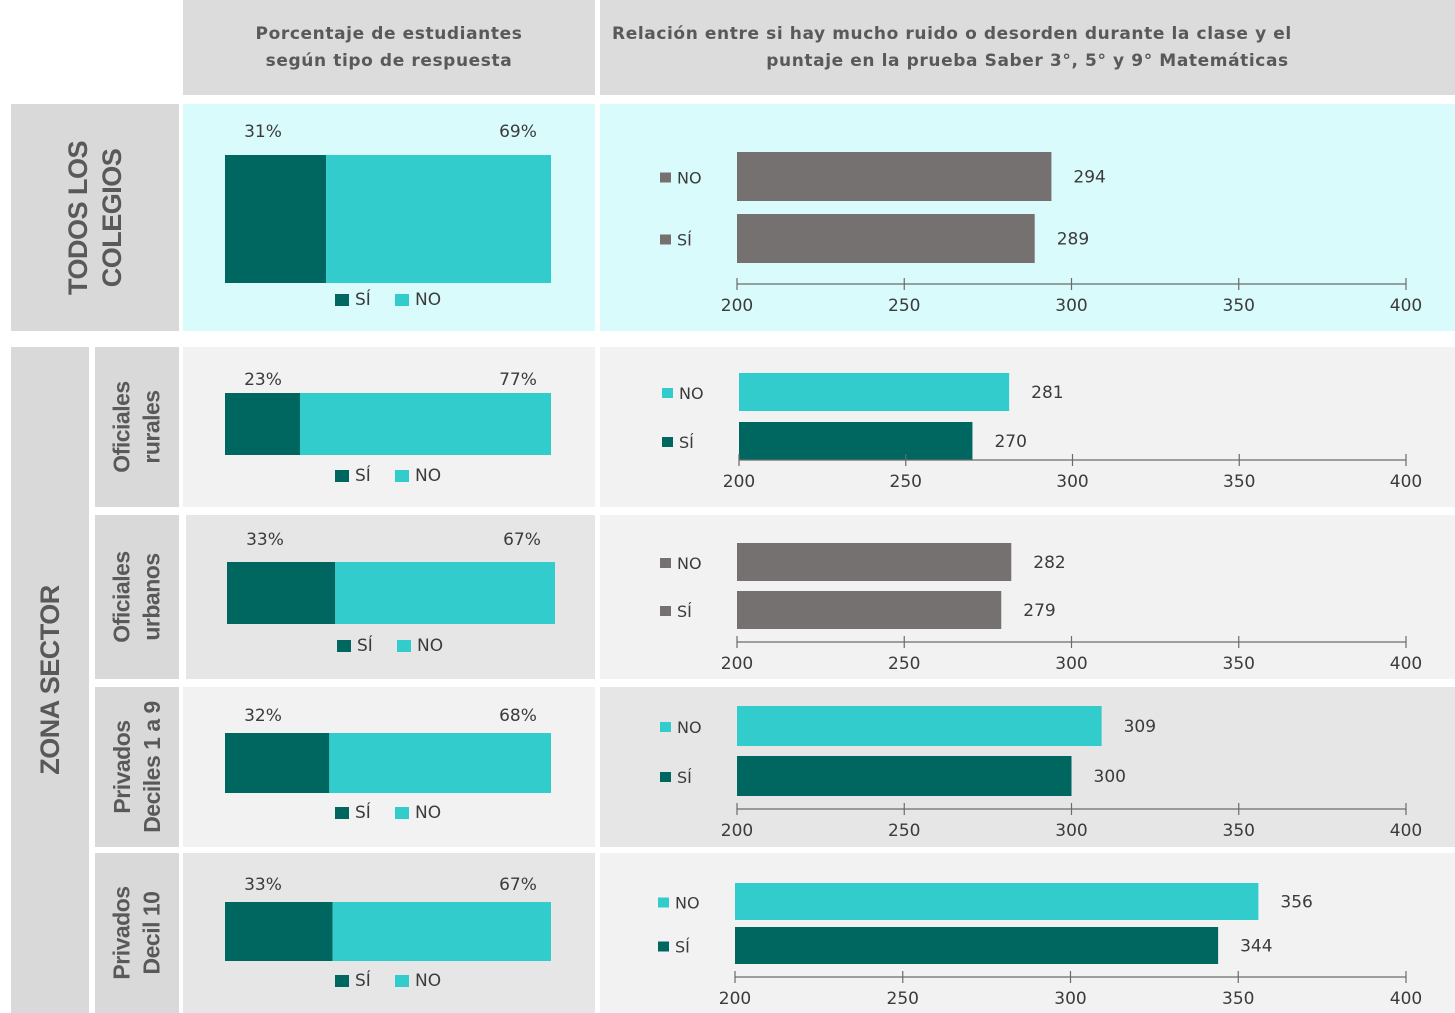 This screenshot has height=1013, width=1455. I want to click on score-panel: 294 NO 289 SÍ 200 250 300 350 400, so click(1027, 217).